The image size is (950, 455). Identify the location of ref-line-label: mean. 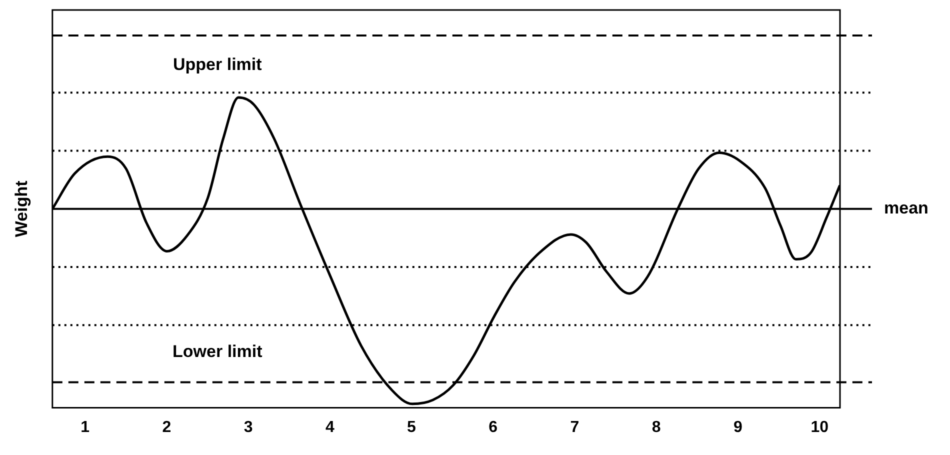
(906, 208).